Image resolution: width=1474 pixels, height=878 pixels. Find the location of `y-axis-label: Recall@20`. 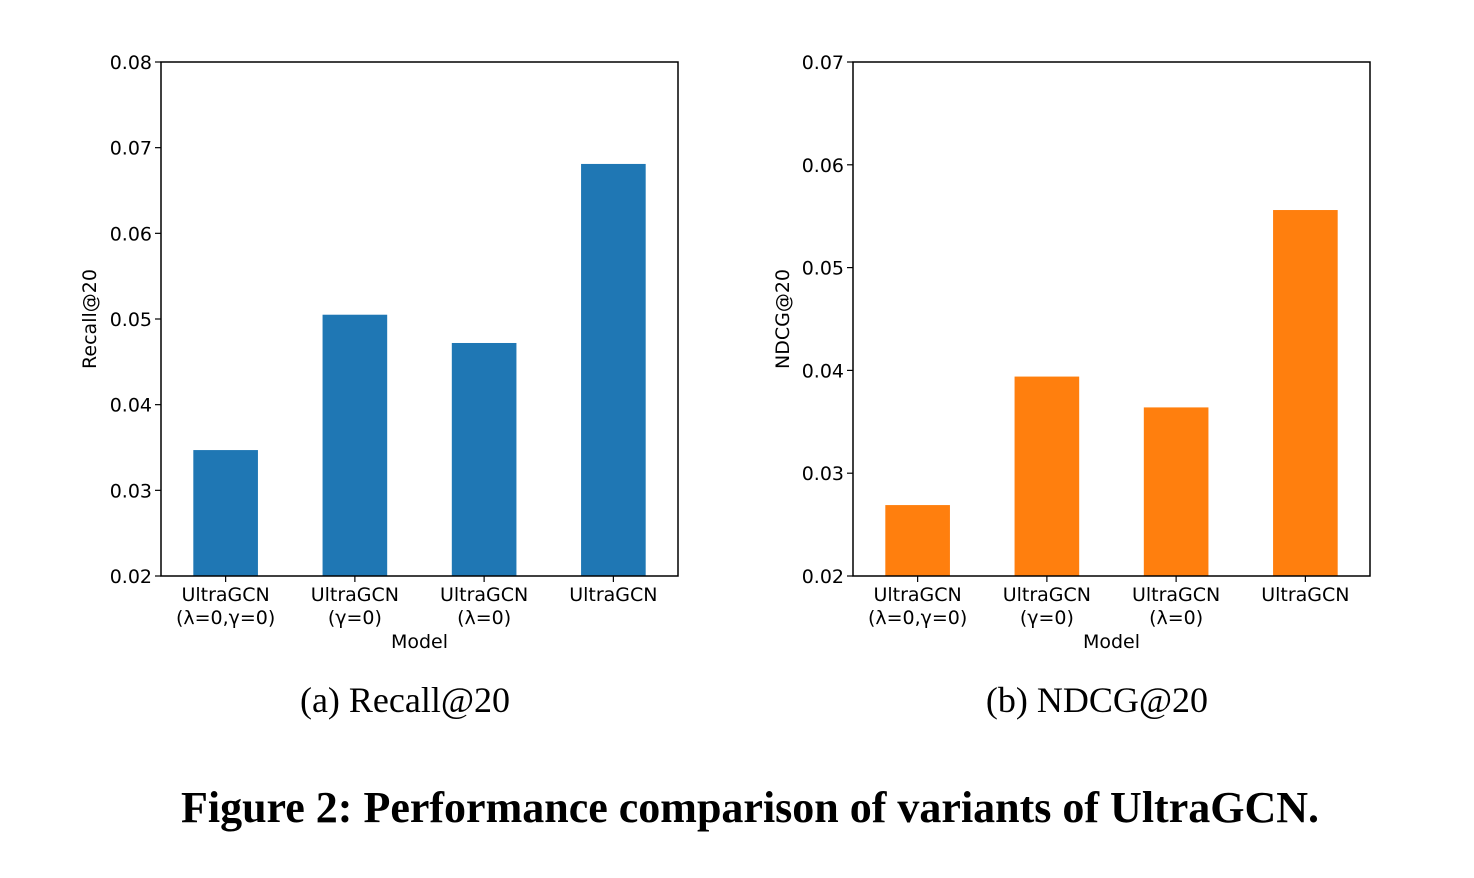

y-axis-label: Recall@20 is located at coordinates (90, 319).